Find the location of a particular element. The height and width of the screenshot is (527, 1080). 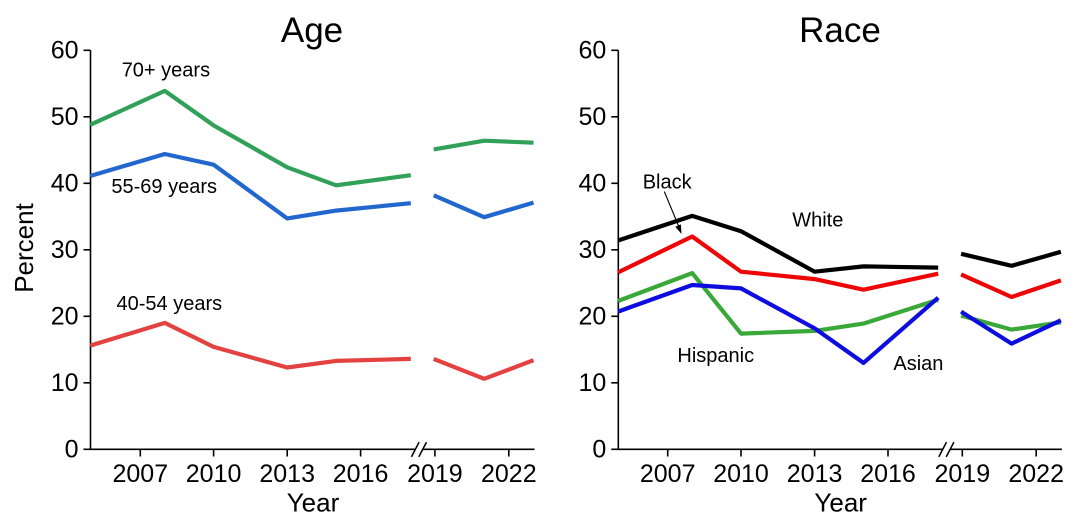

svg-text: Percent is located at coordinates (24, 247).